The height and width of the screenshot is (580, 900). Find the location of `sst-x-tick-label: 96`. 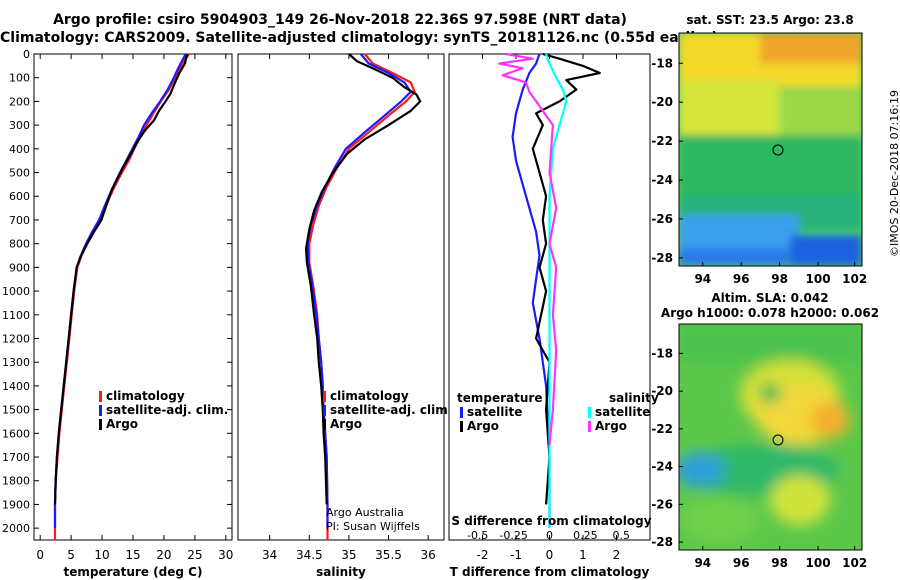

sst-x-tick-label: 96 is located at coordinates (741, 279).